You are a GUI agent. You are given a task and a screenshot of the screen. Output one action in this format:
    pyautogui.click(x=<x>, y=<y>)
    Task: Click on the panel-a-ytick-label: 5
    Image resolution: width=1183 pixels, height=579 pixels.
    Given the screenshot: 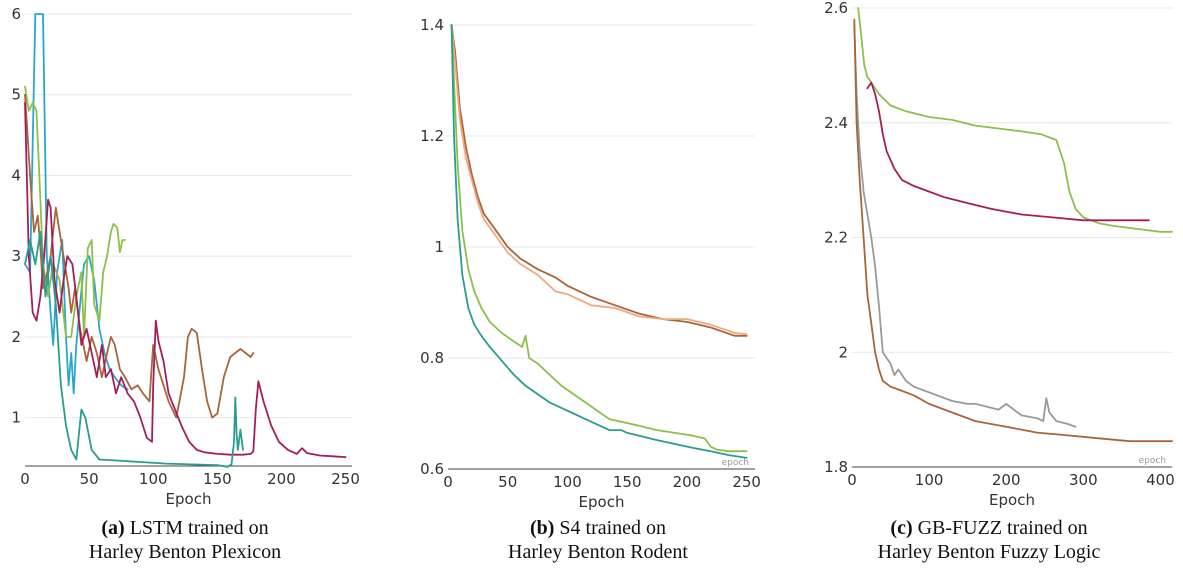 What is the action you would take?
    pyautogui.click(x=16, y=95)
    